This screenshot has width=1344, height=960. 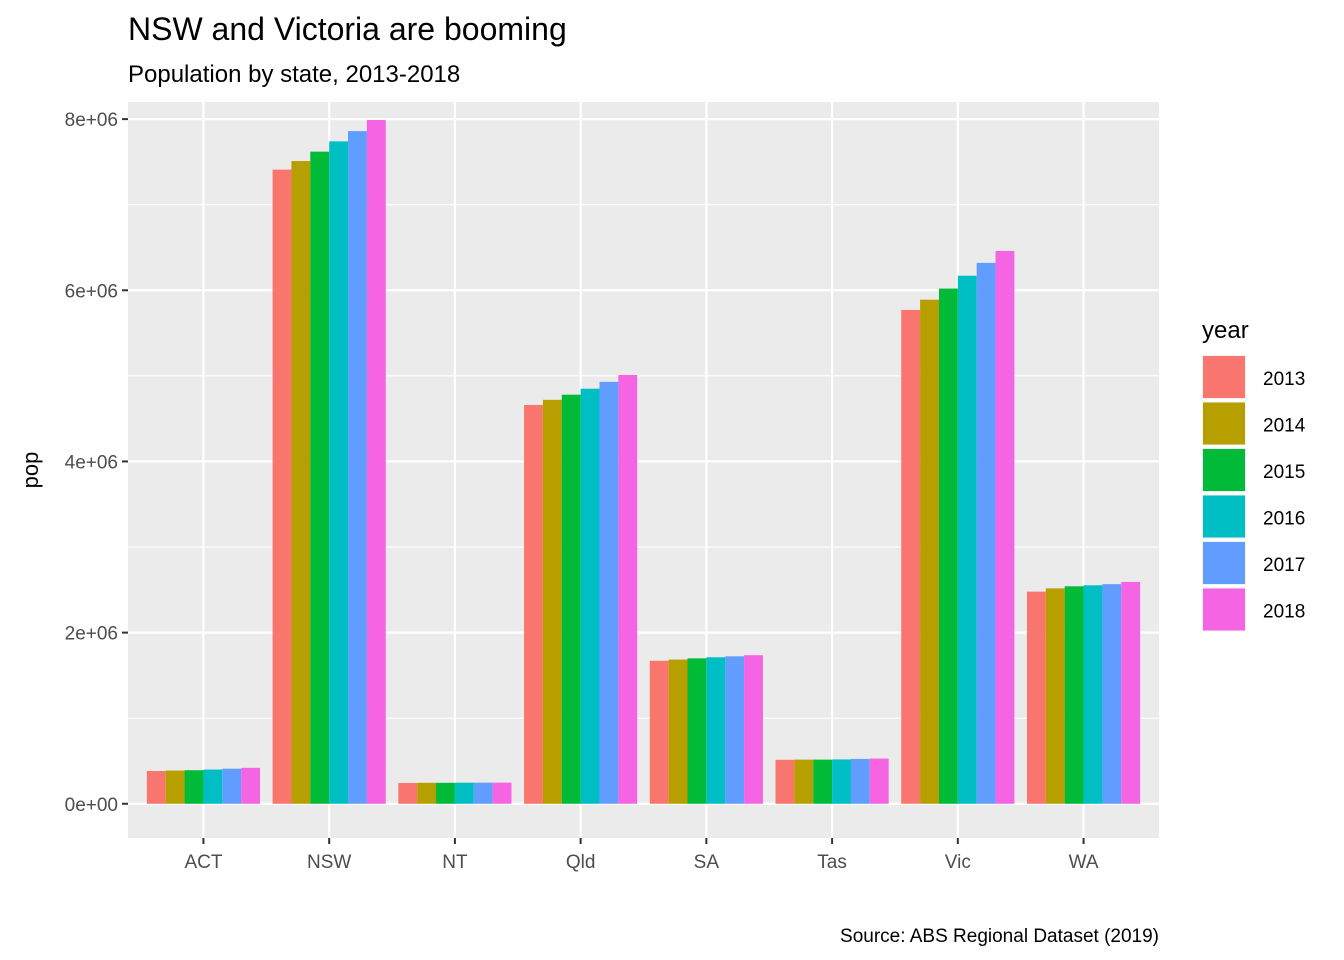 What do you see at coordinates (1254, 474) in the screenshot?
I see `legend: year 2013 2014 2015 2016 2017 2018` at bounding box center [1254, 474].